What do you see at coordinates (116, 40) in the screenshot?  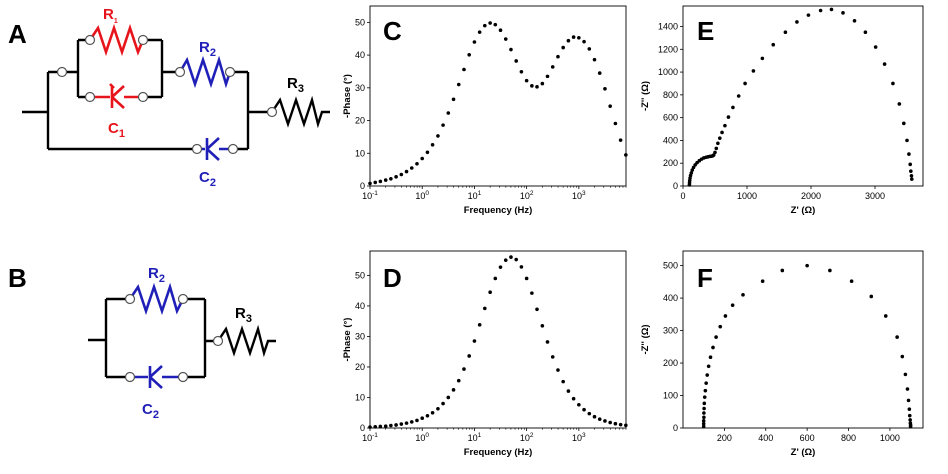 I see `resistor-r1` at bounding box center [116, 40].